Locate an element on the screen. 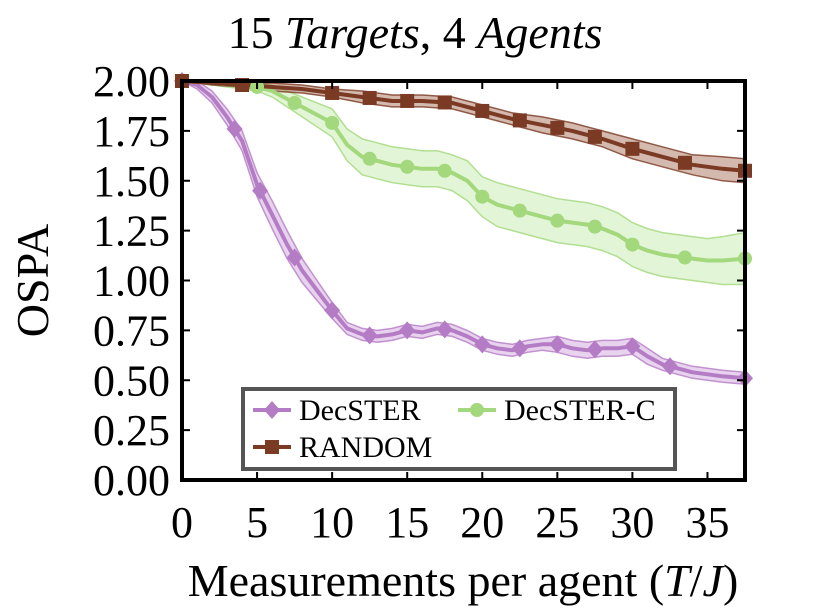  x-label-part: J is located at coordinates (714, 580).